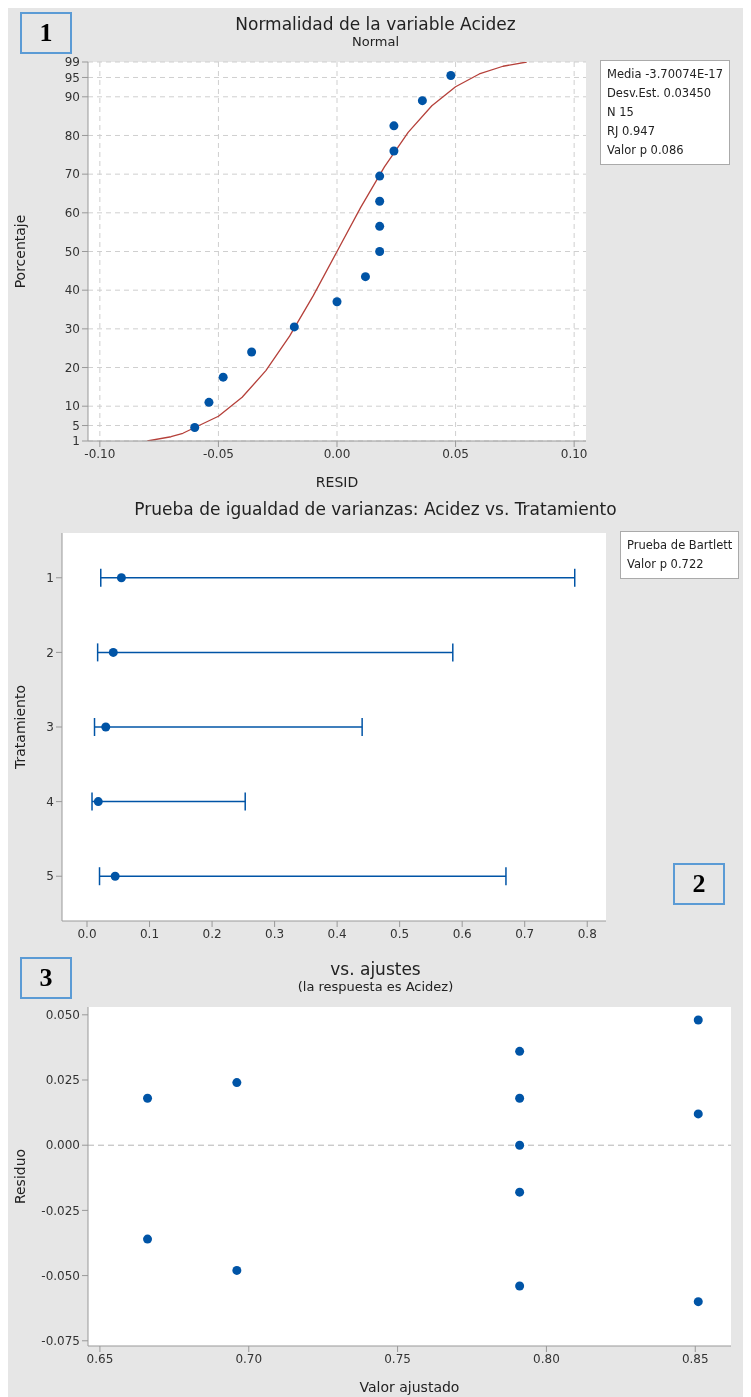  Describe the element at coordinates (375, 24) in the screenshot. I see `chart-title: Normalidad de la variable Acidez` at that location.